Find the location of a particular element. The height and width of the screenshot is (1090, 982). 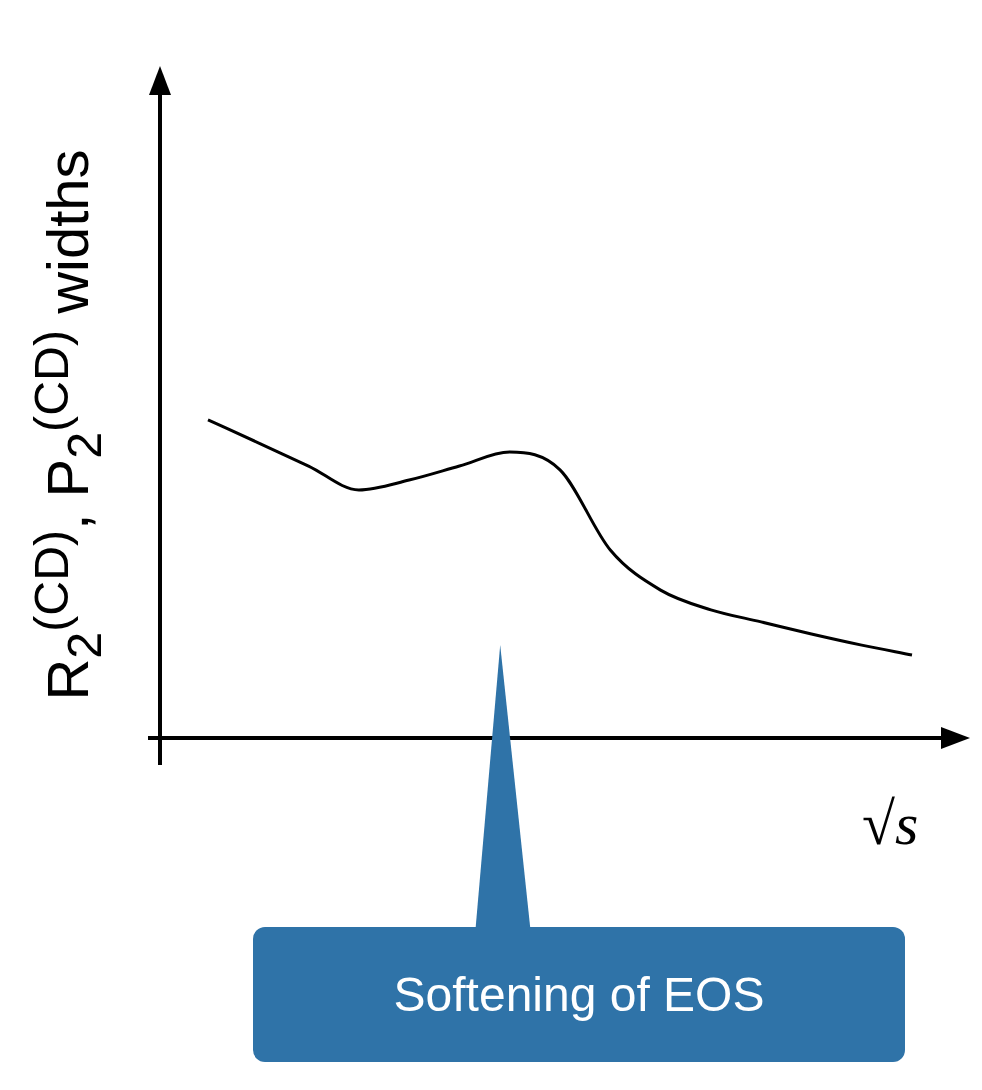

x-axis-title: √s is located at coordinates (890, 824).